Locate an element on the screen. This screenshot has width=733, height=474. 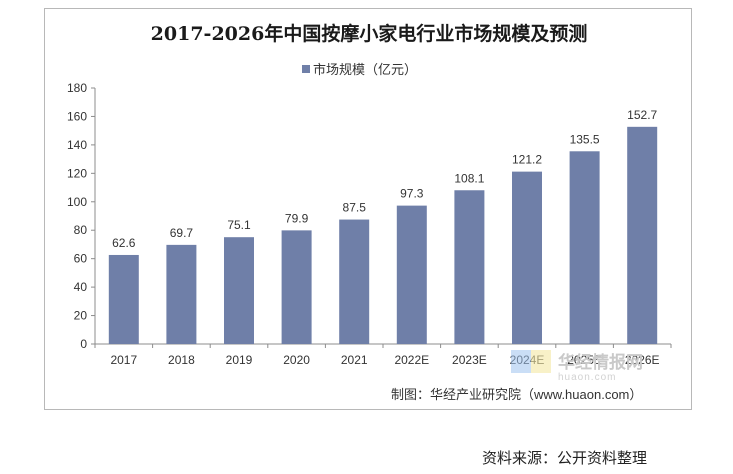
source-note: 资料来源：公开资料整理 is located at coordinates (565, 458).